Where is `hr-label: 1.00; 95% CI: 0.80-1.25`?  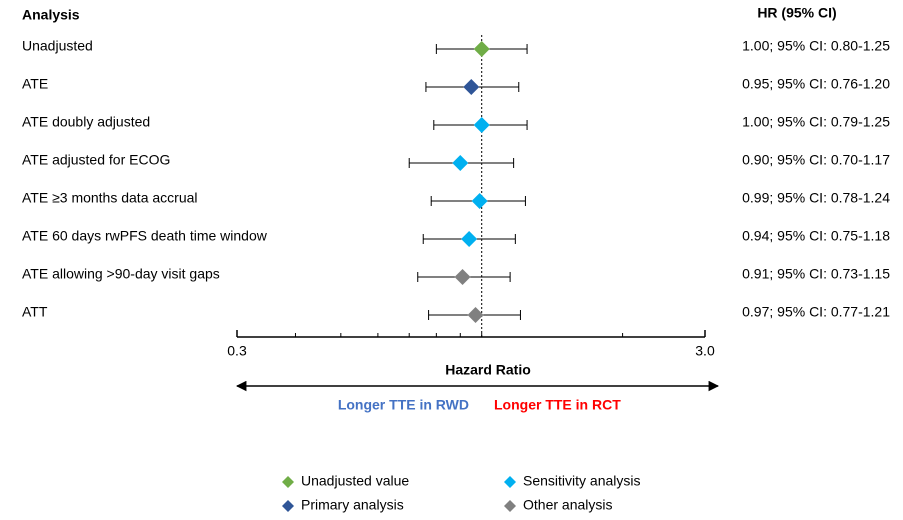
hr-label: 1.00; 95% CI: 0.80-1.25 is located at coordinates (816, 46).